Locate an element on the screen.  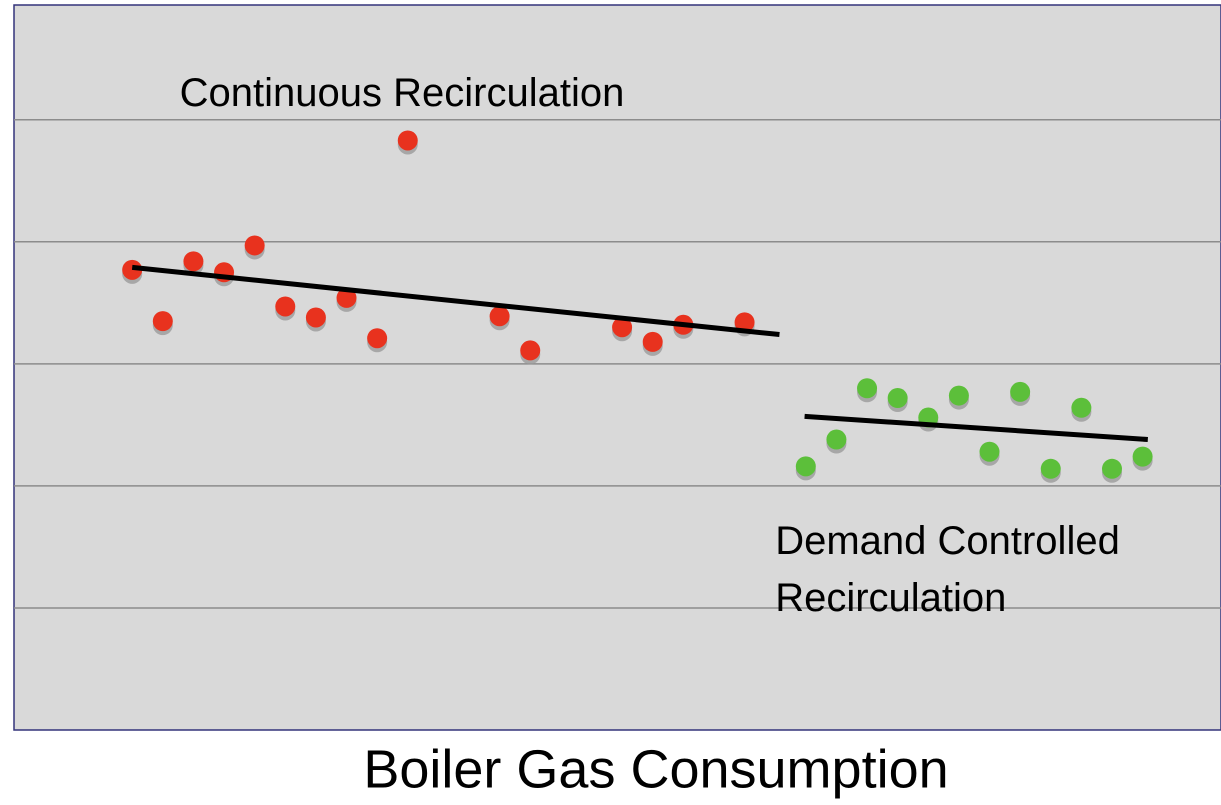
chart-title: Boiler Gas Consumption is located at coordinates (655, 769).